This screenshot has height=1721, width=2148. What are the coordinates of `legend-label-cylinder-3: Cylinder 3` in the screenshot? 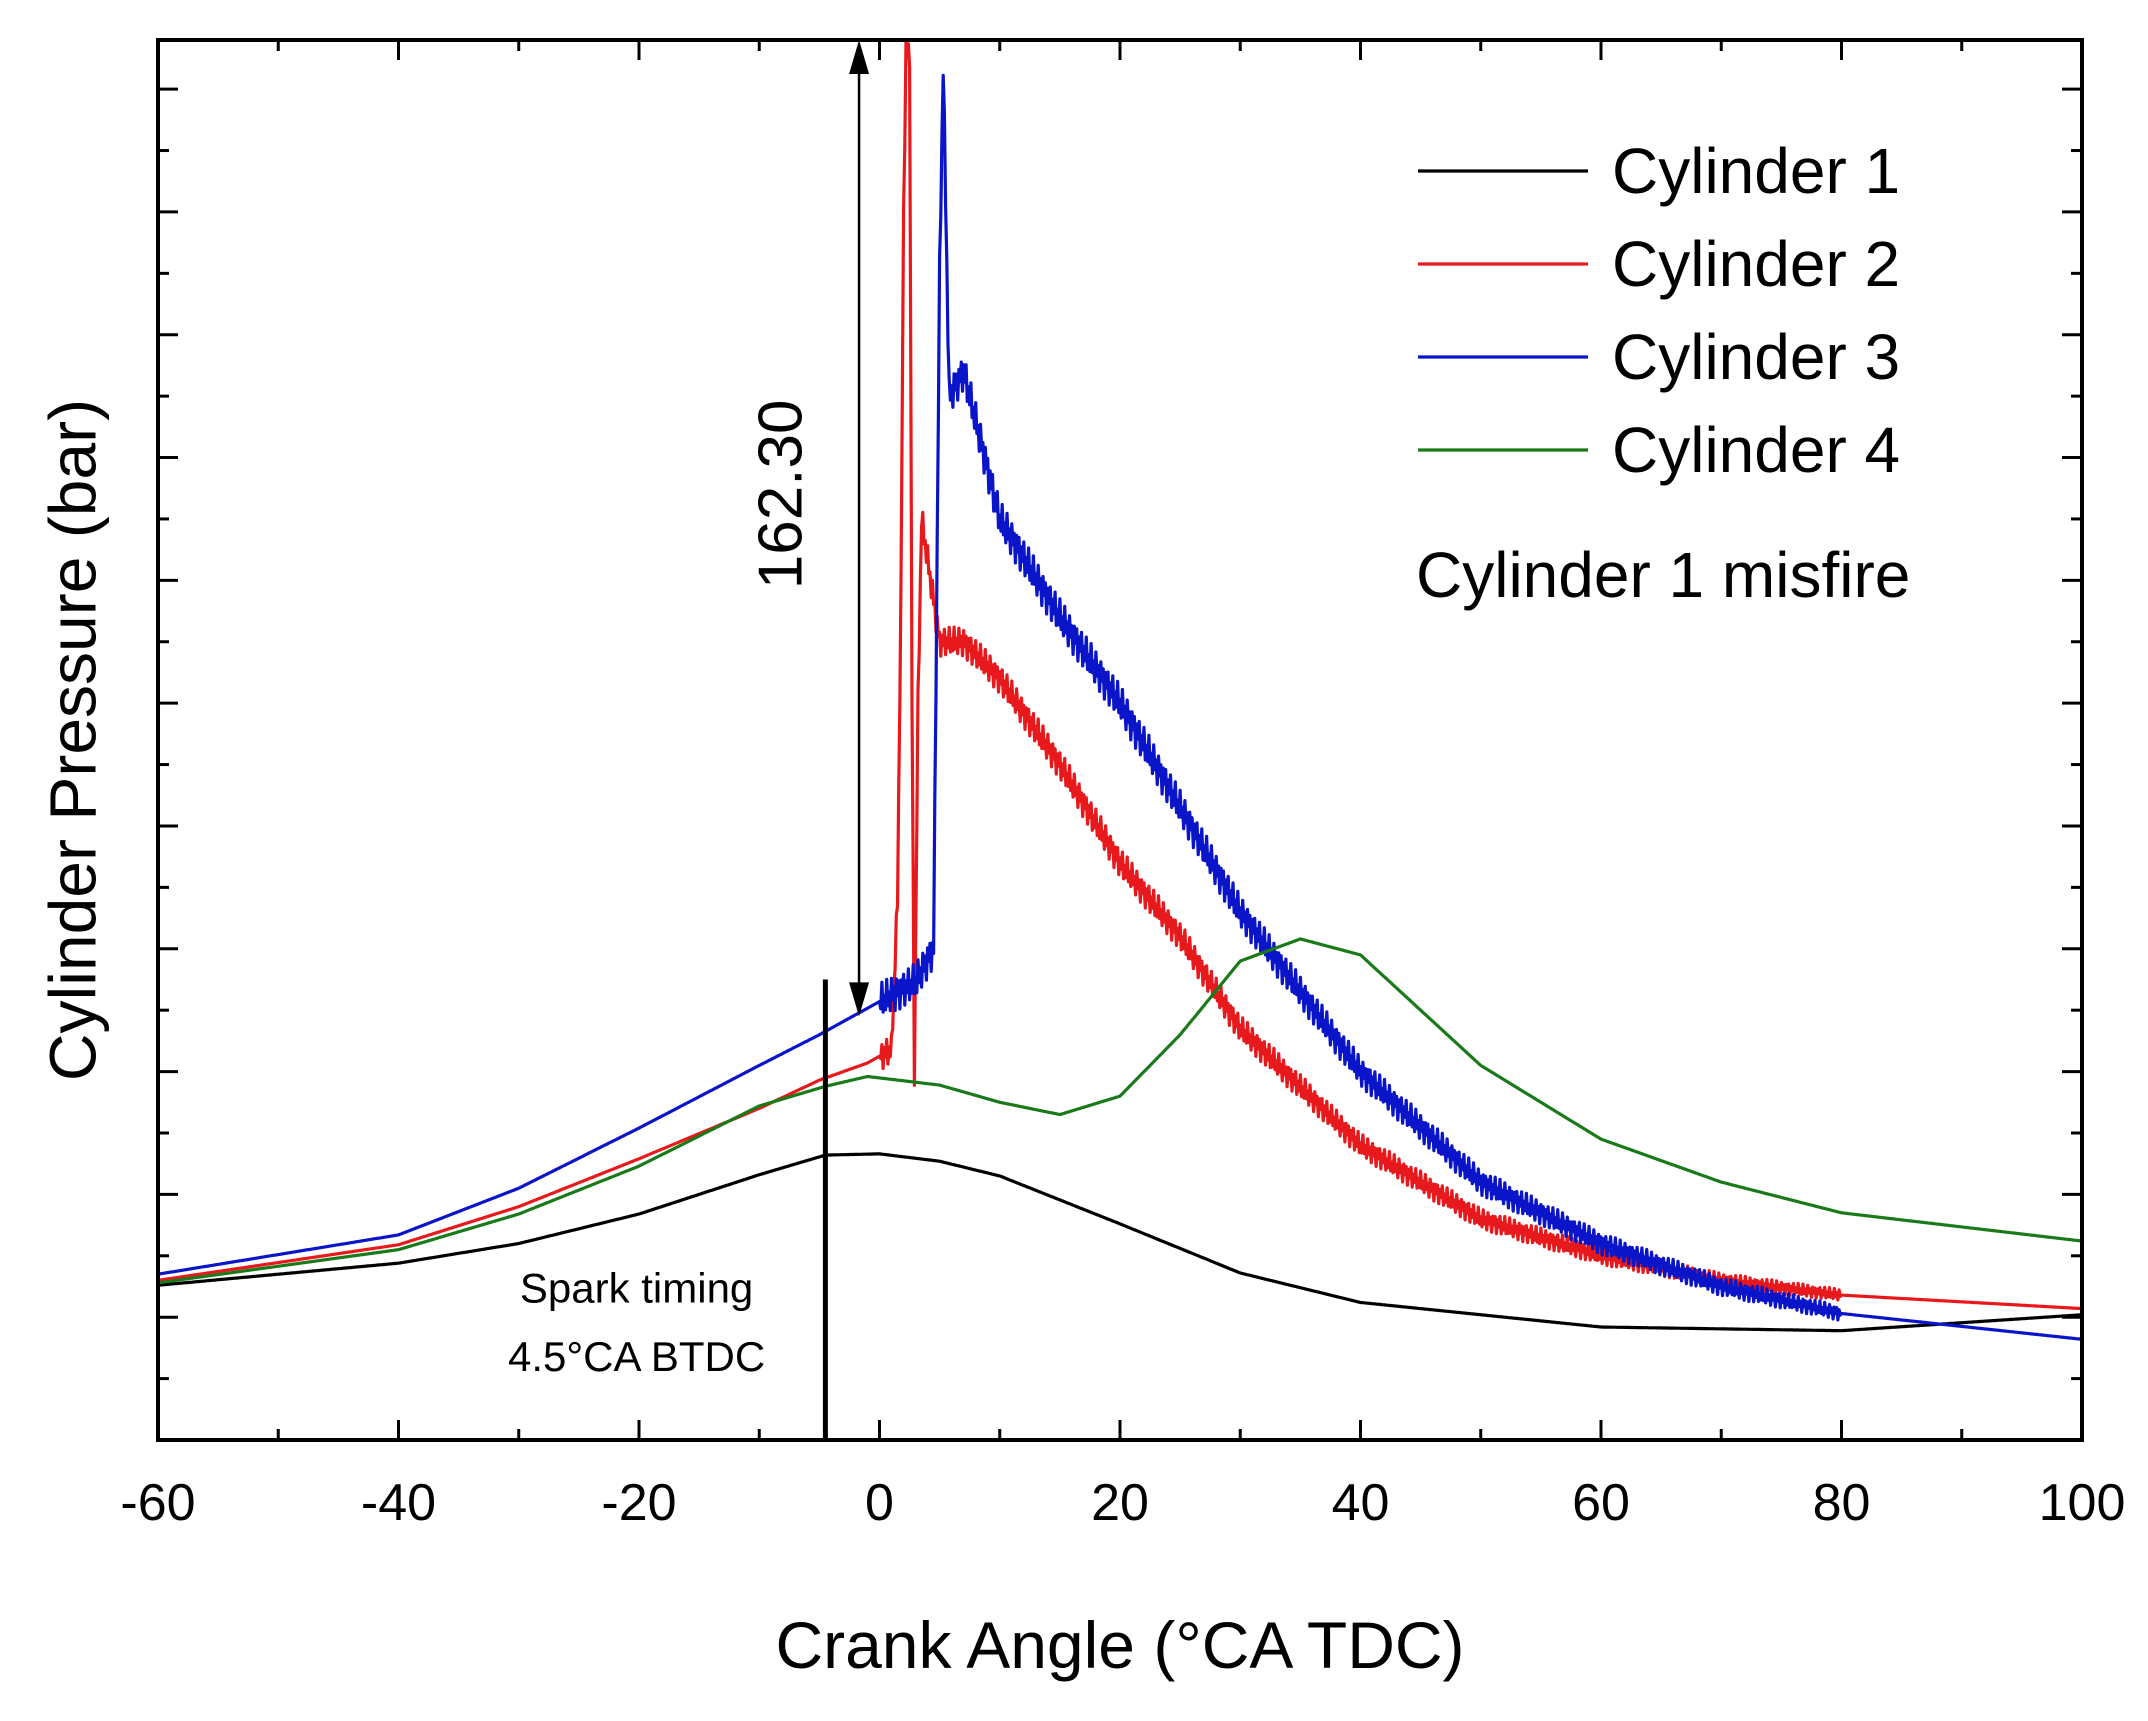 It's located at (1756, 357).